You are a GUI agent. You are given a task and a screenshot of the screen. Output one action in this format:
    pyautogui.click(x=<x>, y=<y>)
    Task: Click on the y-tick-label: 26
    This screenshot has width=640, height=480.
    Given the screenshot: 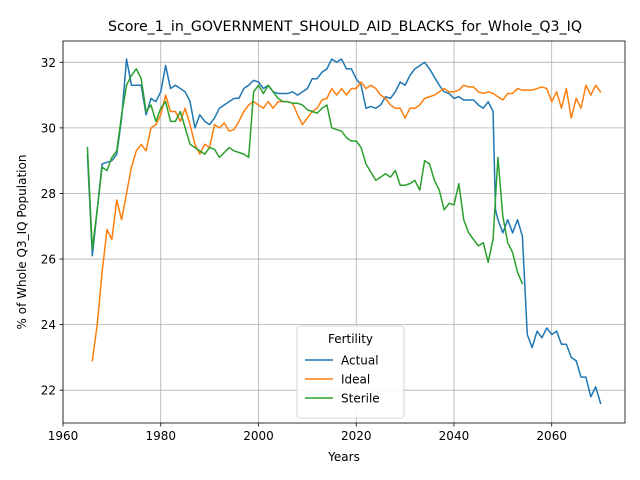 What is the action you would take?
    pyautogui.click(x=48, y=260)
    